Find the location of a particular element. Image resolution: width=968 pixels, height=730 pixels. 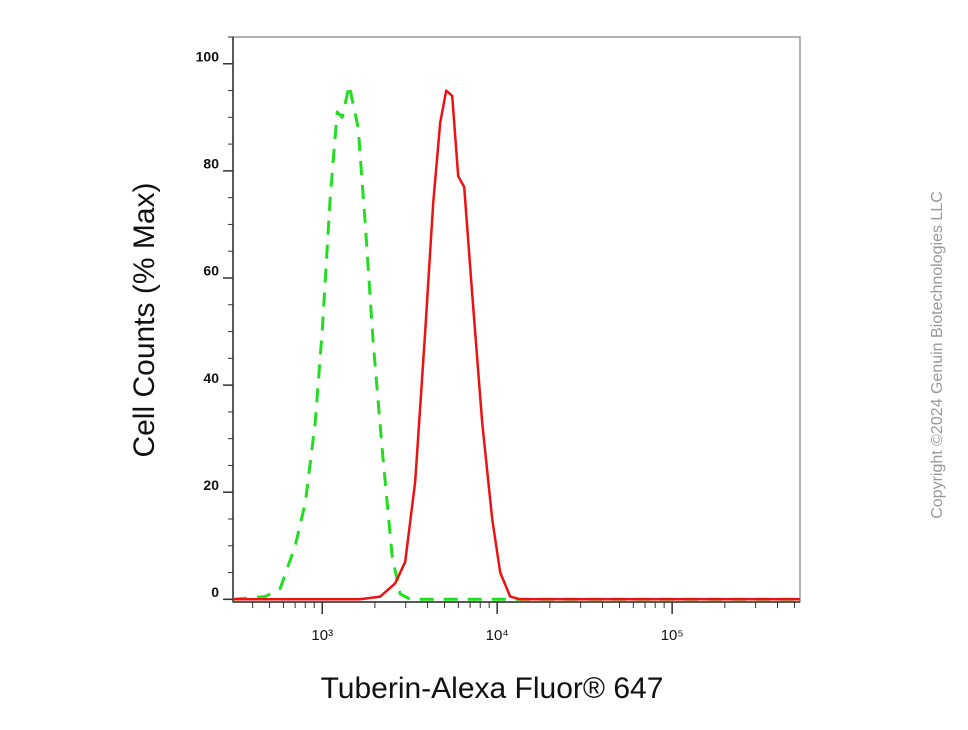

y-tick-label: 100 is located at coordinates (208, 56).